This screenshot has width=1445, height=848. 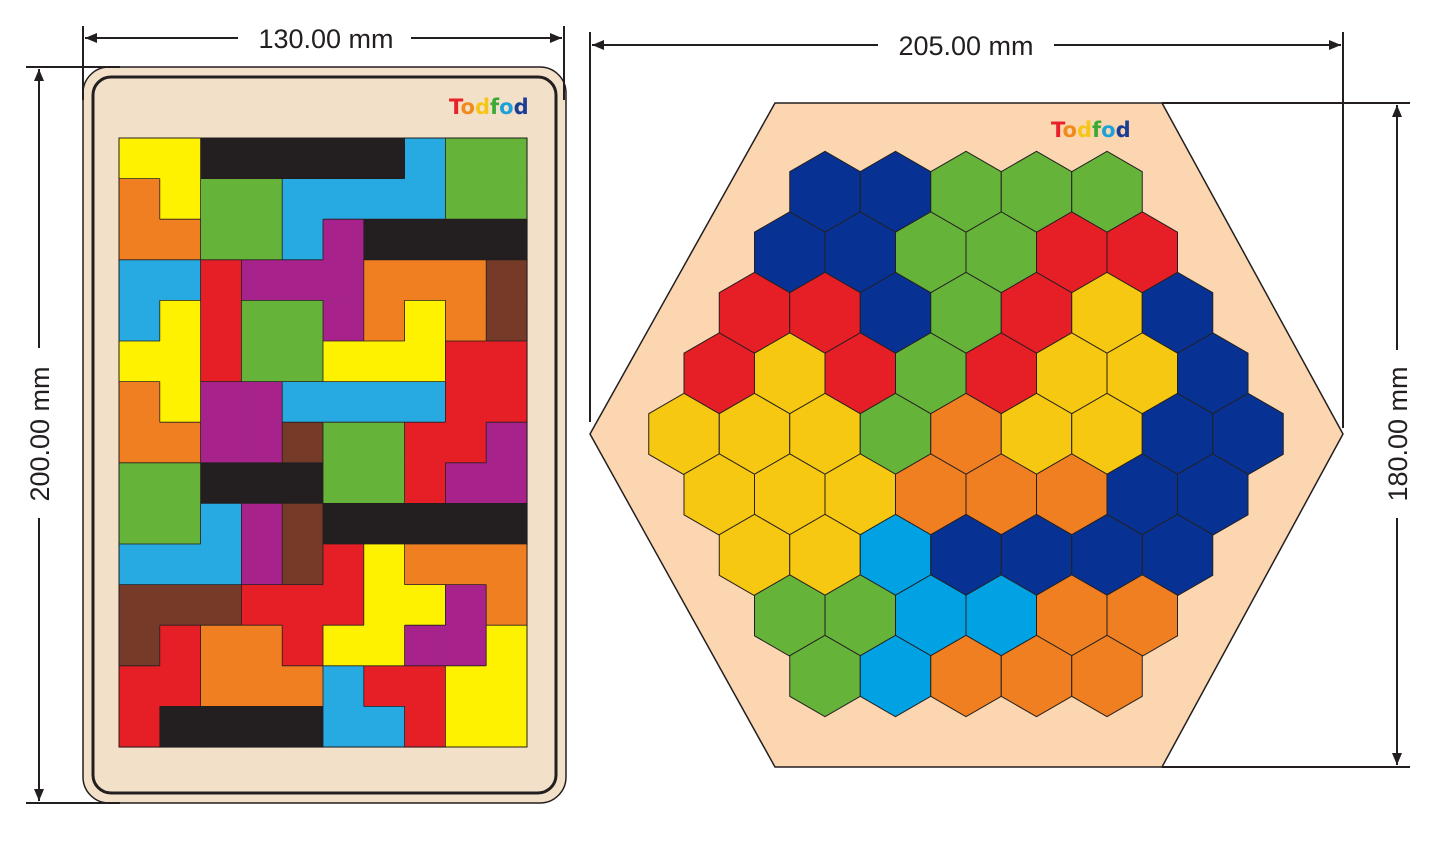 I want to click on hex-tile, so click(x=1107, y=676).